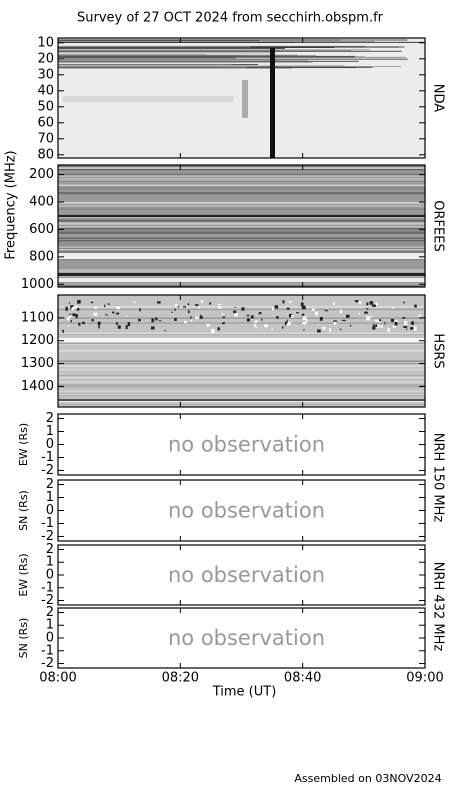 The width and height of the screenshot is (450, 800). I want to click on x-tick-label: 09:00, so click(424, 678).